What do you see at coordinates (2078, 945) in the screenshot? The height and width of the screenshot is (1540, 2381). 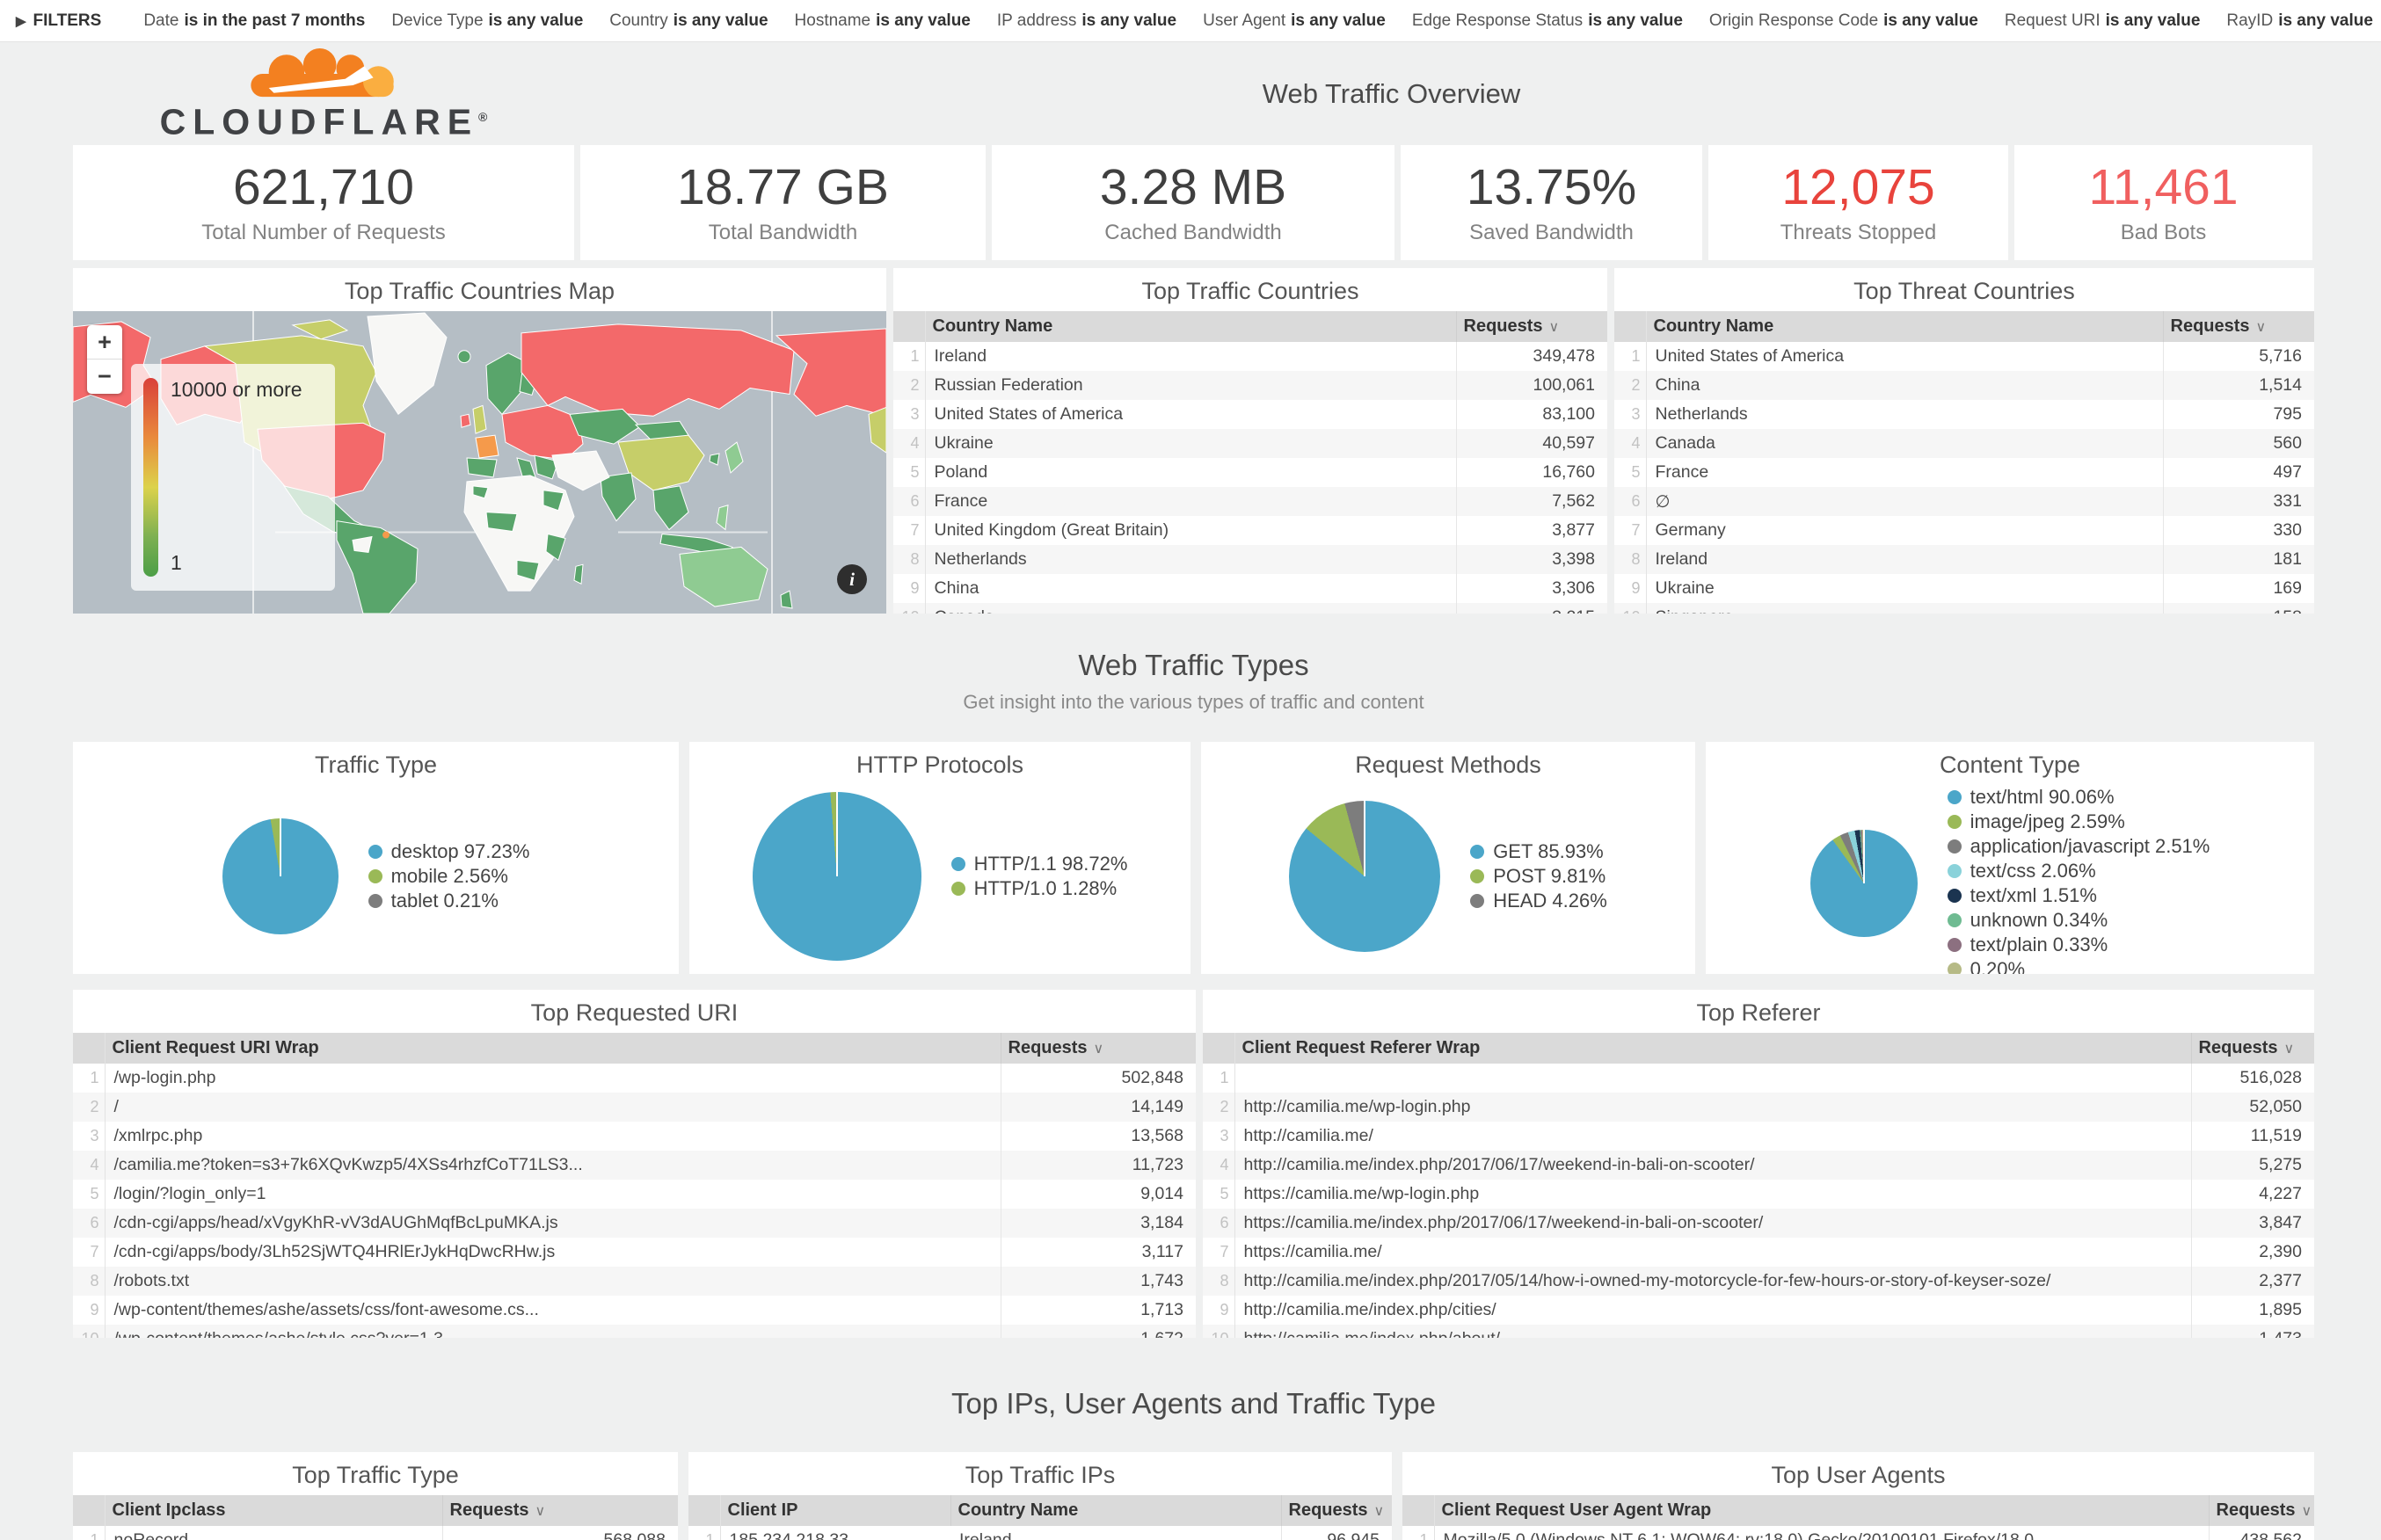 I see `legend-item: text/plain 0.33%` at bounding box center [2078, 945].